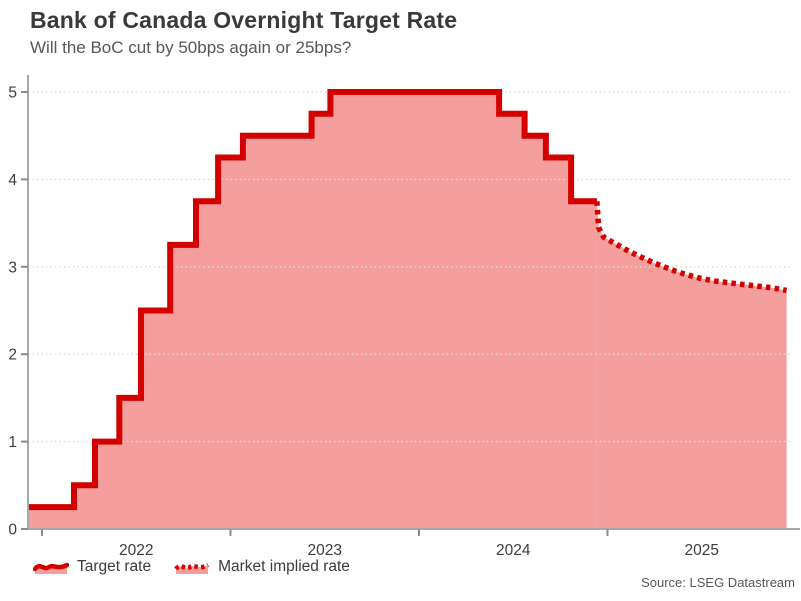 This screenshot has width=801, height=601. What do you see at coordinates (12, 530) in the screenshot?
I see `y-tick-label: 0` at bounding box center [12, 530].